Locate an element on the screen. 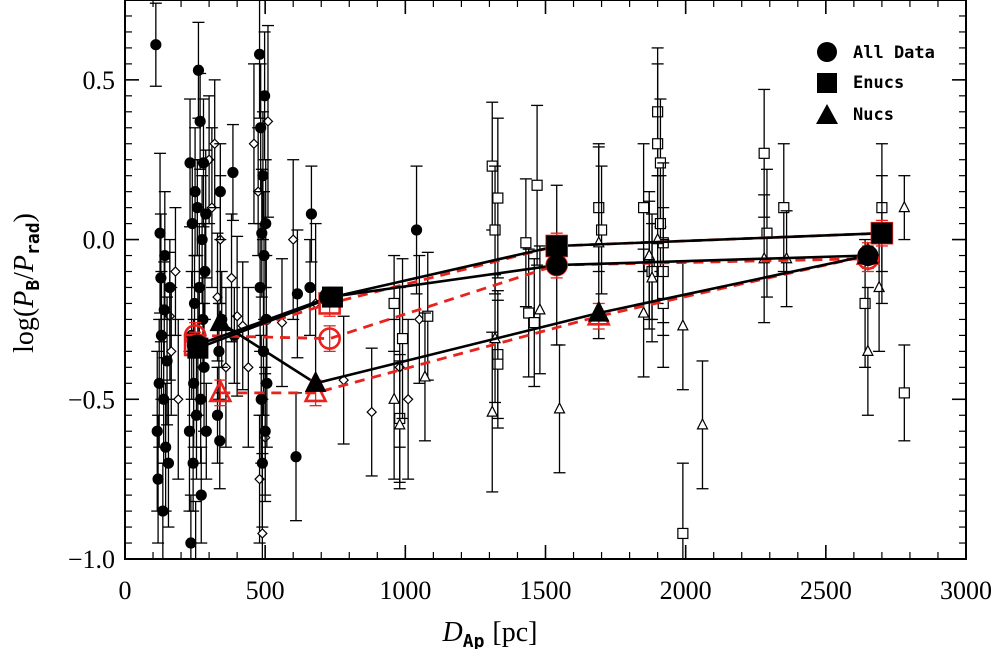 This screenshot has height=654, width=1000. y-axis-title: log(PB/Prad) is located at coordinates (26, 283).